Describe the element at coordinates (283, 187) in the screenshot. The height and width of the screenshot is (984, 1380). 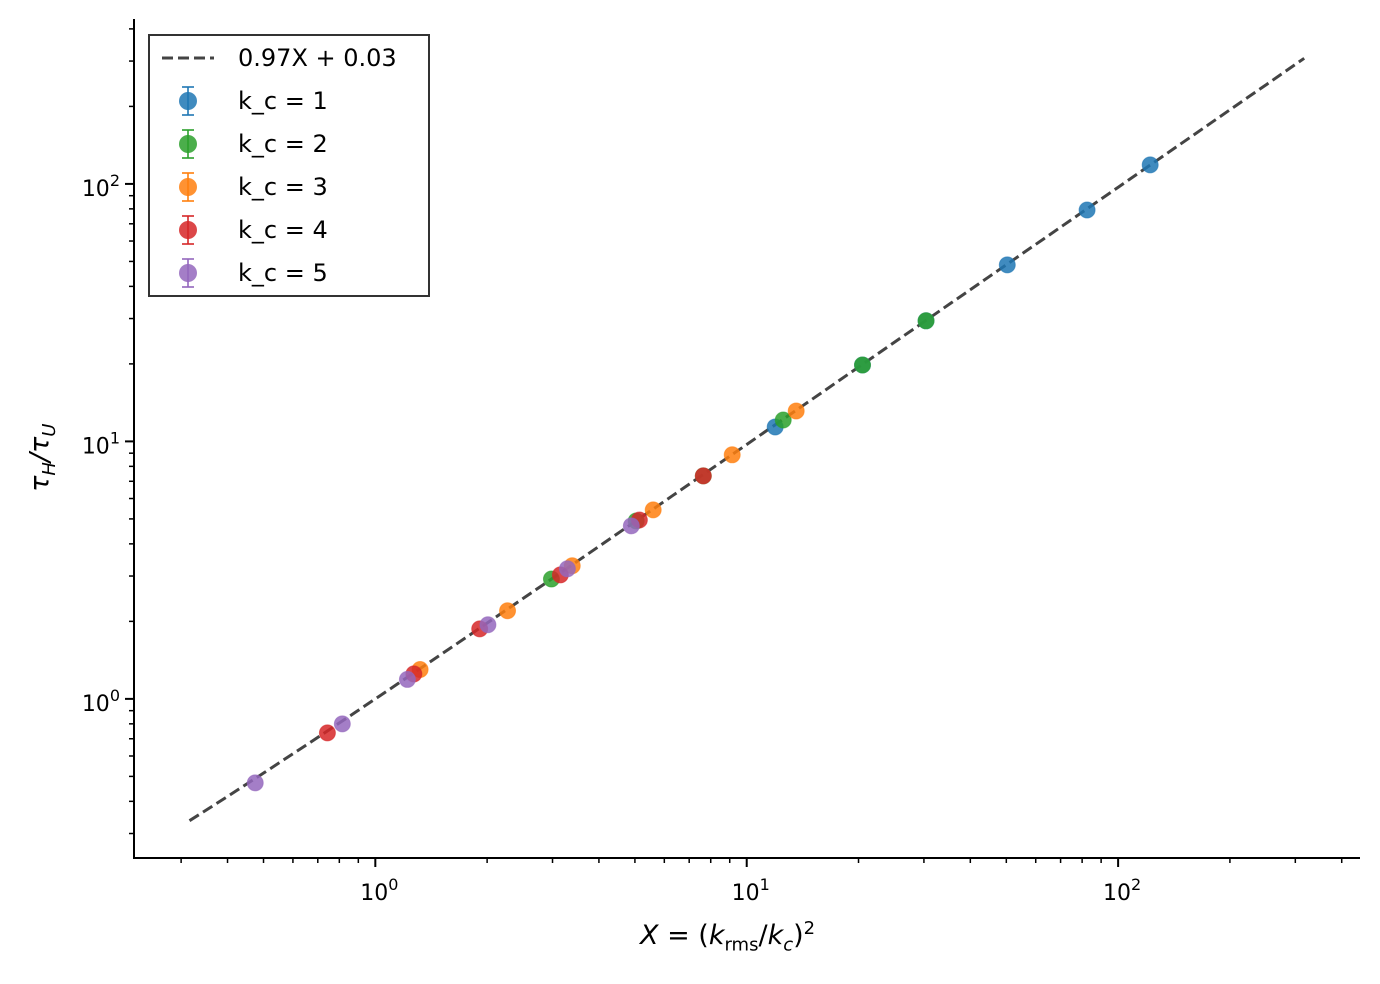
I see `legend-label: k_c = 3` at that location.